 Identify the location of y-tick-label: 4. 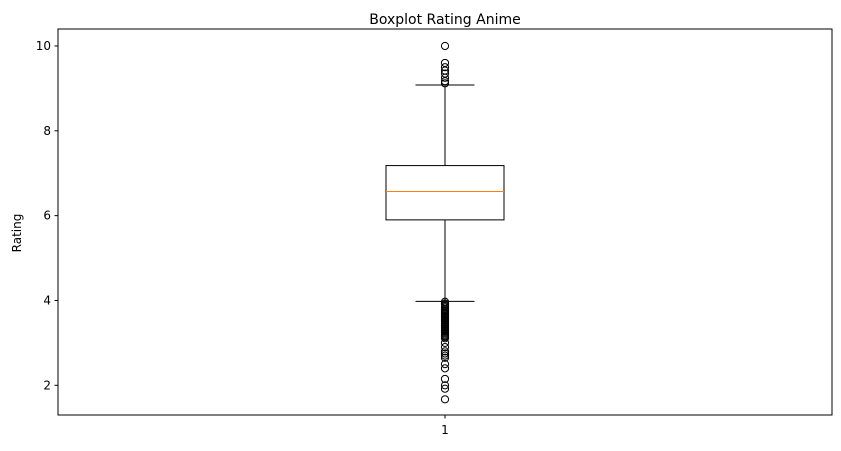
(47, 300).